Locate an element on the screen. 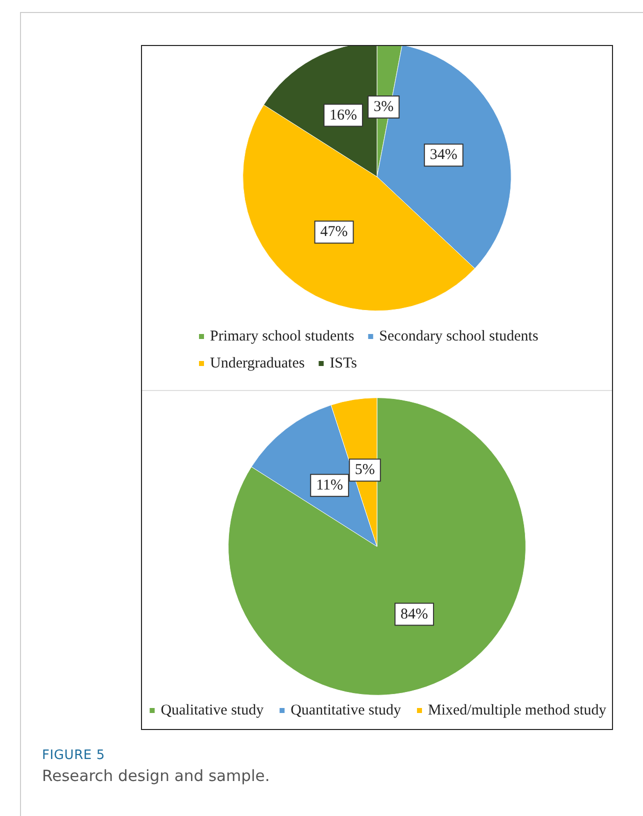 This screenshot has height=816, width=643. data-label: 5% is located at coordinates (364, 470).